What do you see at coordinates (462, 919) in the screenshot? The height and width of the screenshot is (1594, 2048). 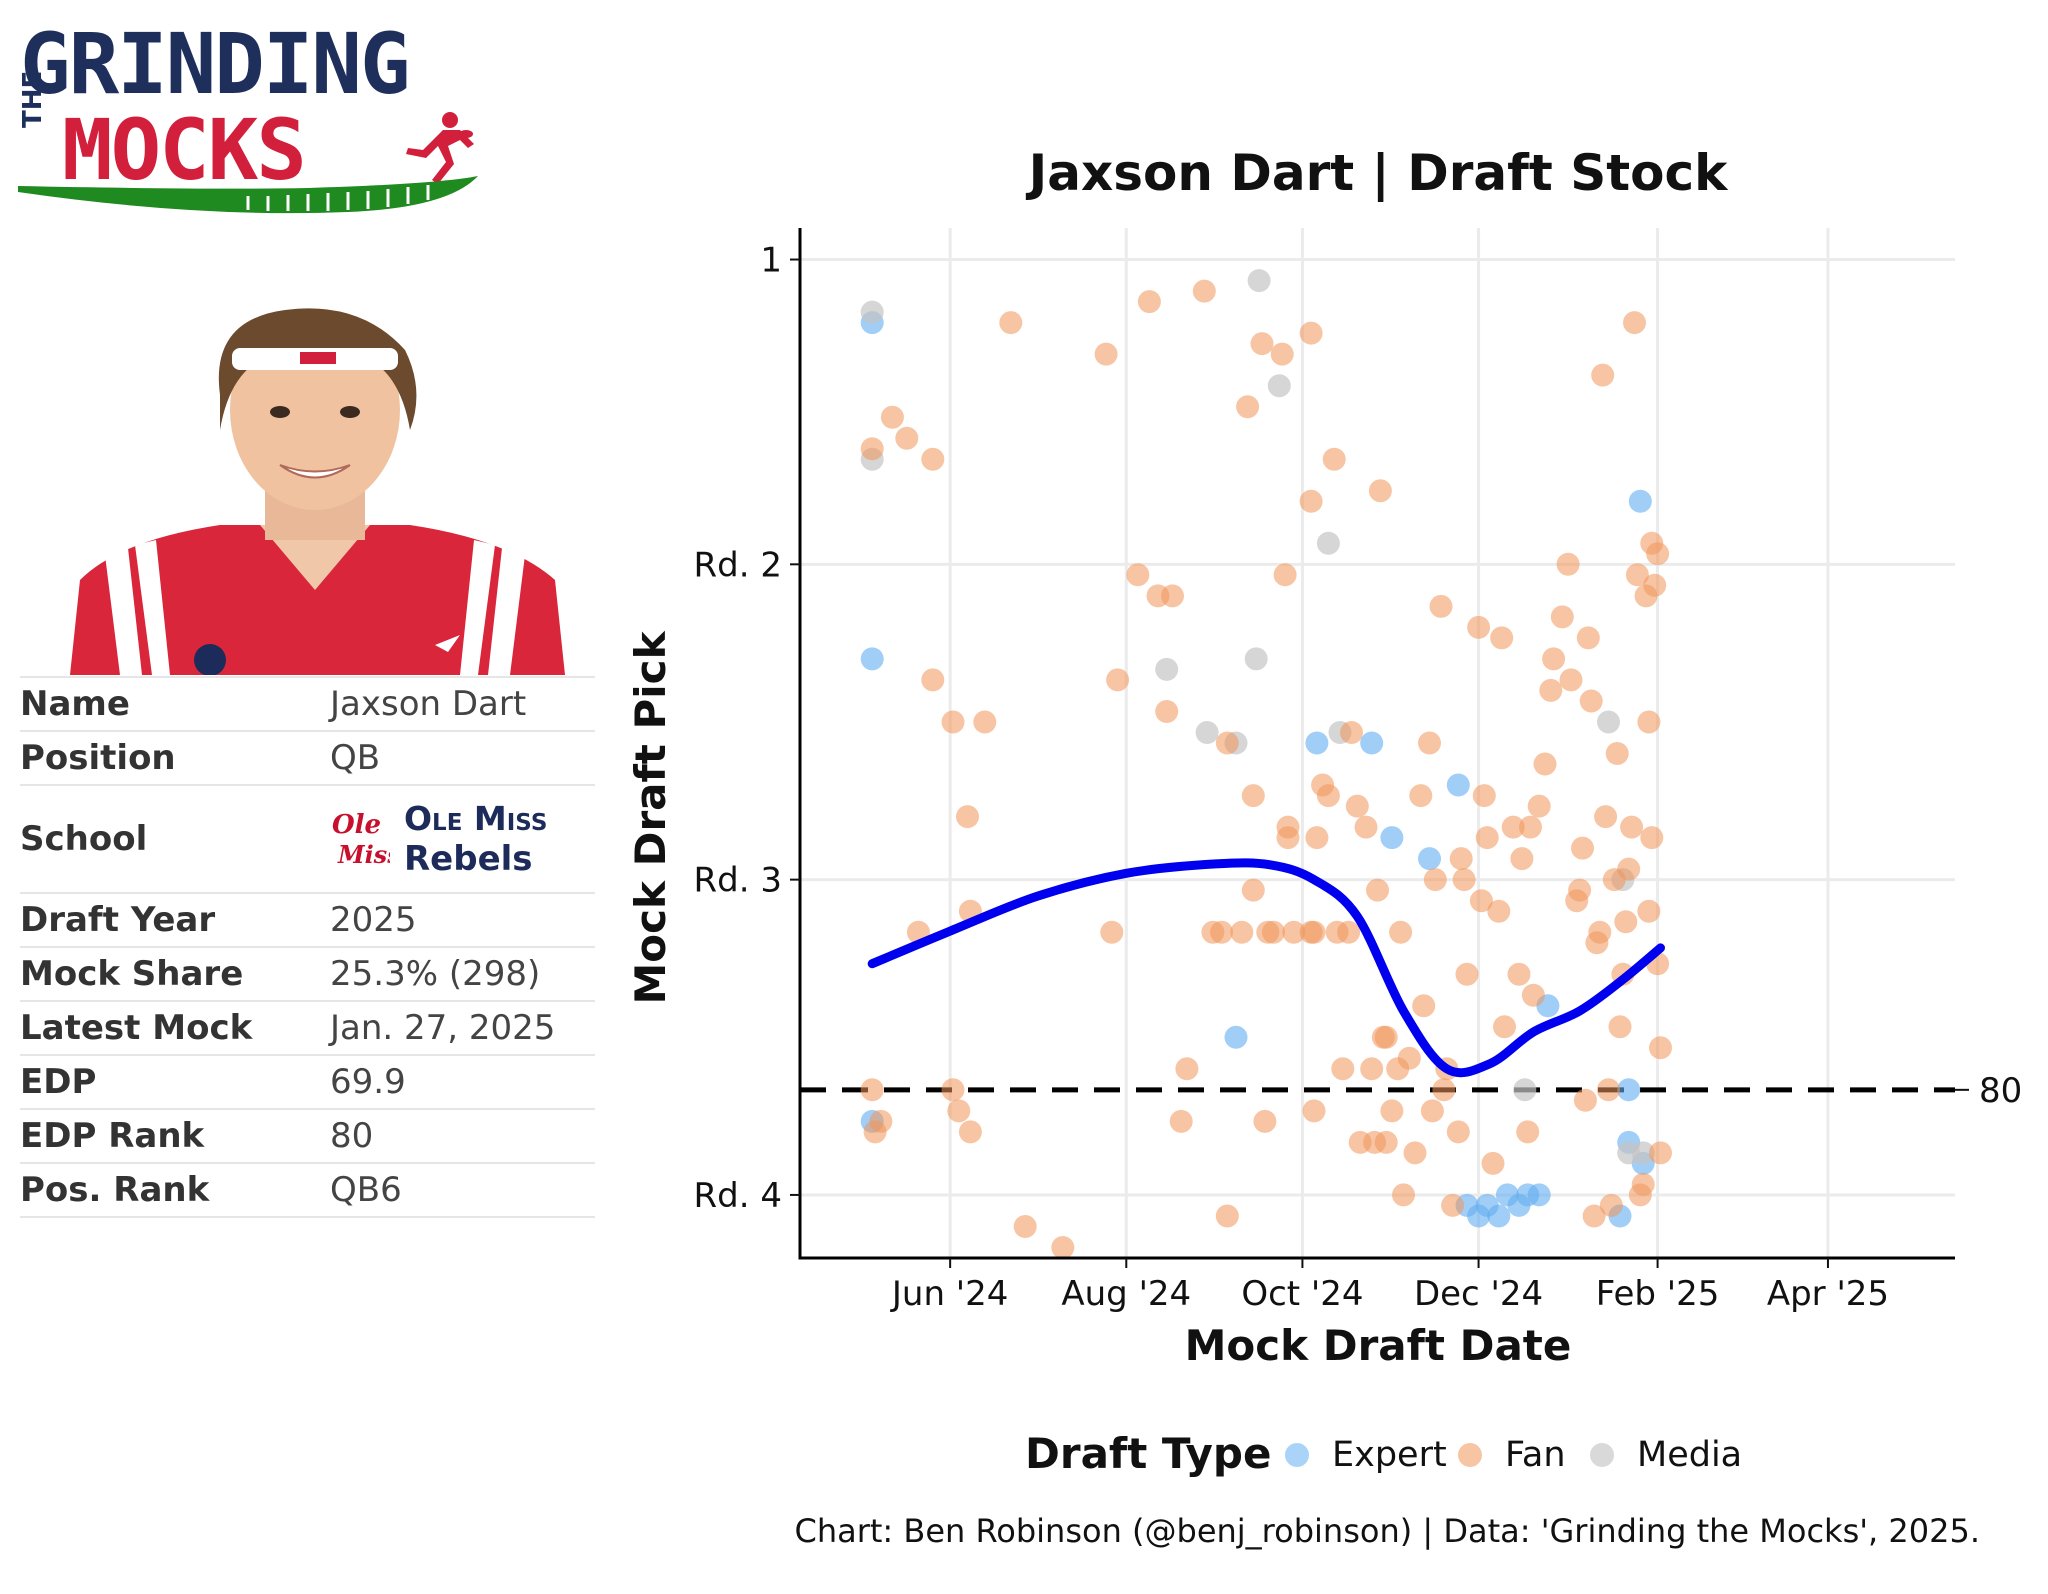 I see `row-value: 2025` at bounding box center [462, 919].